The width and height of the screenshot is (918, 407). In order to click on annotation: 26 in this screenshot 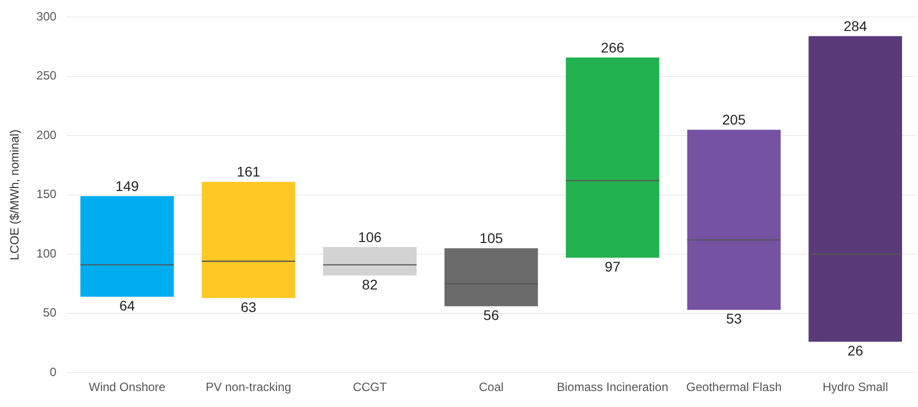, I will do `click(856, 350)`.